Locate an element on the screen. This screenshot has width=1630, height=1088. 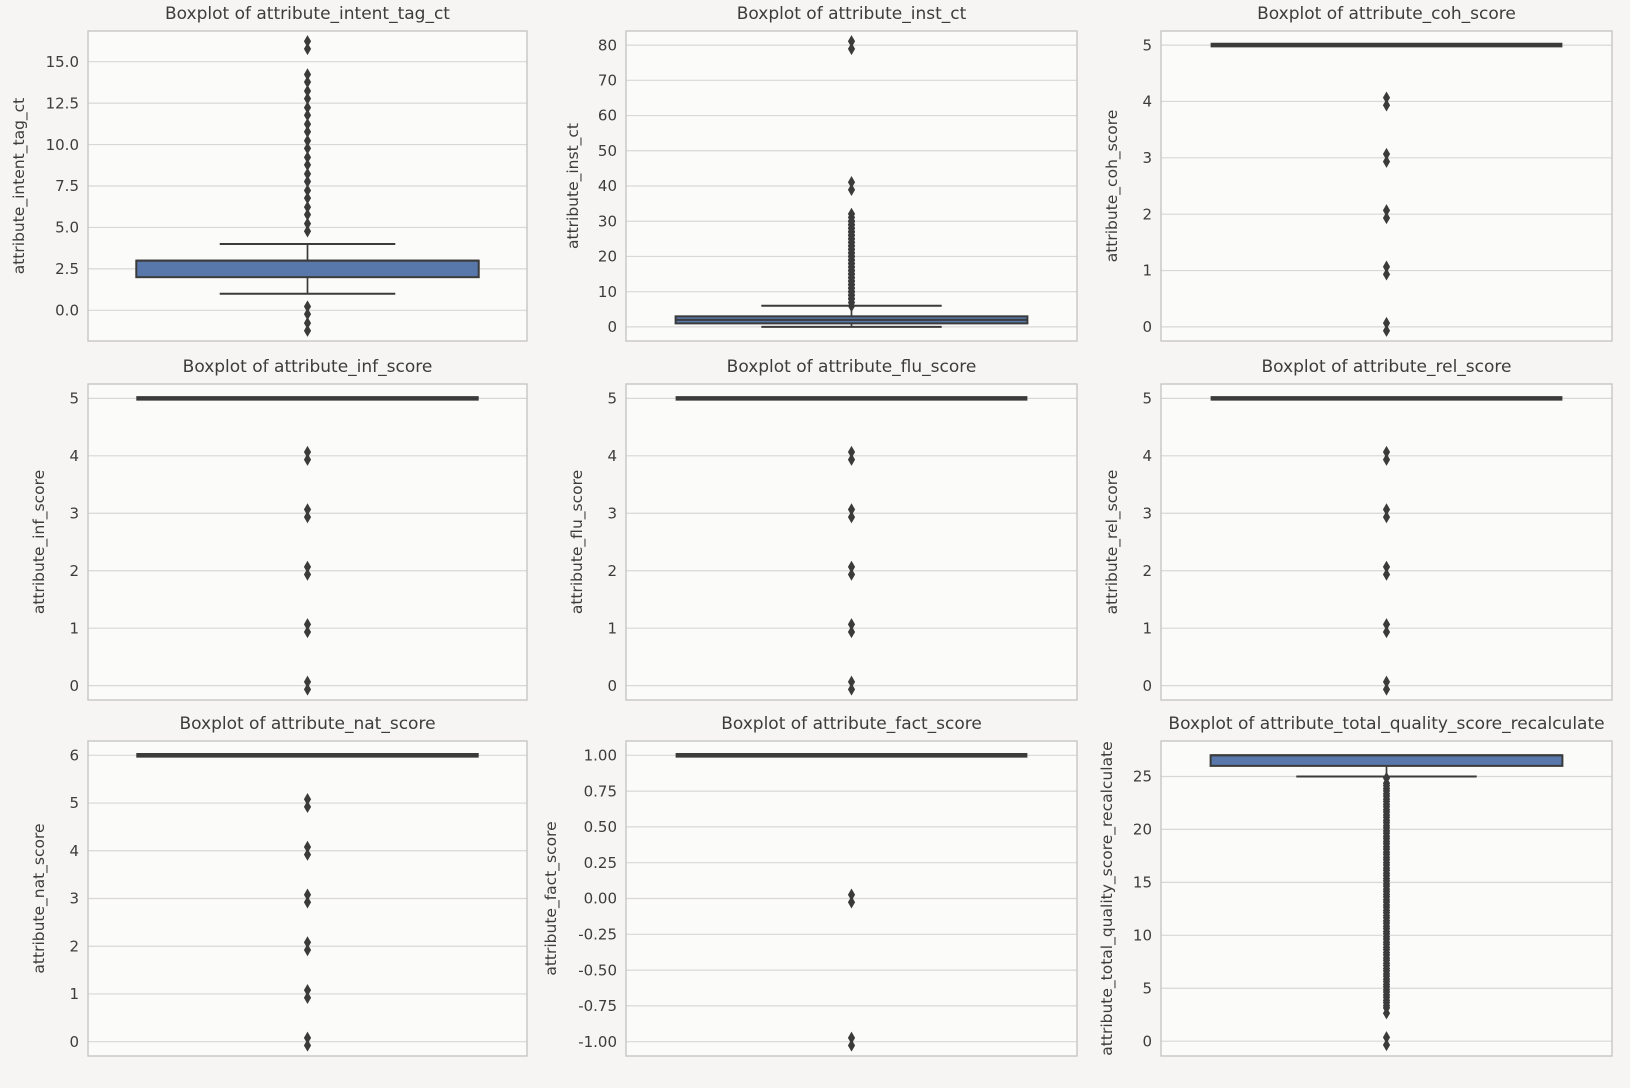
y-tick-label: 1 is located at coordinates (74, 628).